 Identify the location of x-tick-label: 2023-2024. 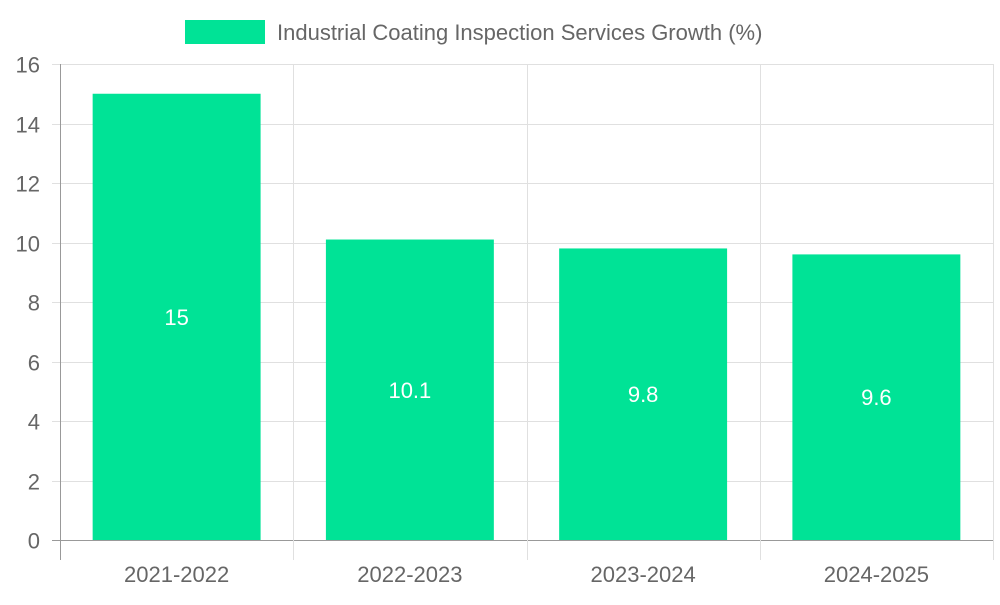
(643, 574).